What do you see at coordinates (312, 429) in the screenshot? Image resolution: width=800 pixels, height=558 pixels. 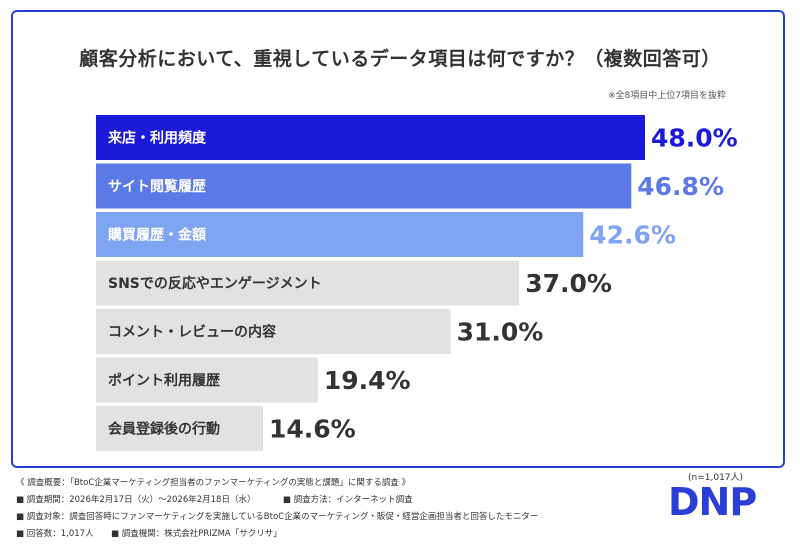 I see `value-label-6: 14.6%` at bounding box center [312, 429].